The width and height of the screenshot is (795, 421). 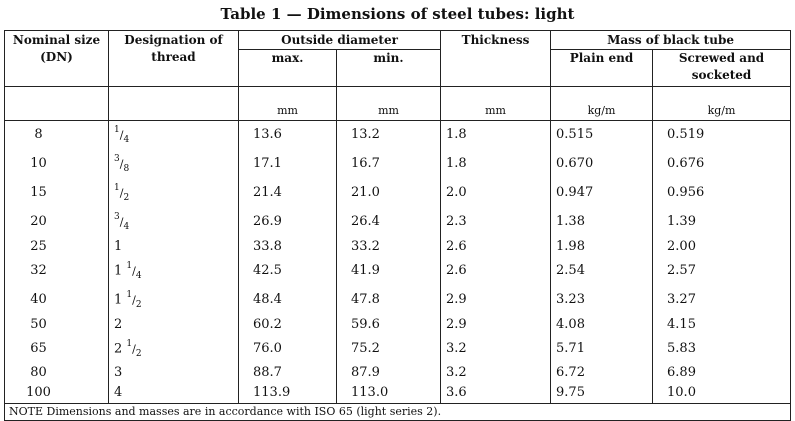 I want to click on header-screwed: Screwed and socketed, so click(x=722, y=68).